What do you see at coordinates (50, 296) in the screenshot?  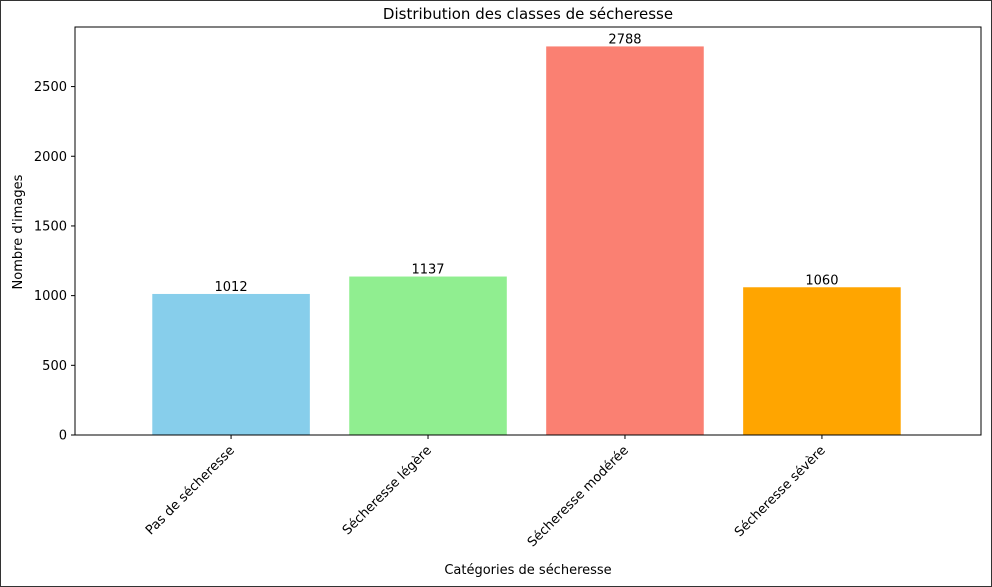 I see `y-tick-label: 1000` at bounding box center [50, 296].